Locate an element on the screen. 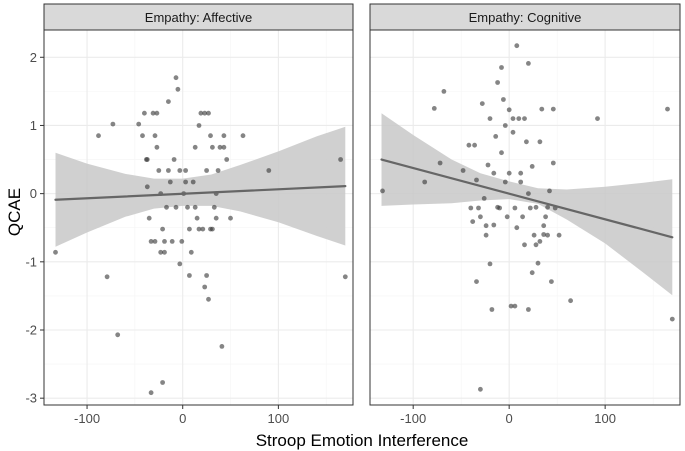 The height and width of the screenshot is (451, 685). facet-strip-title: Empathy: Affective is located at coordinates (198, 17).